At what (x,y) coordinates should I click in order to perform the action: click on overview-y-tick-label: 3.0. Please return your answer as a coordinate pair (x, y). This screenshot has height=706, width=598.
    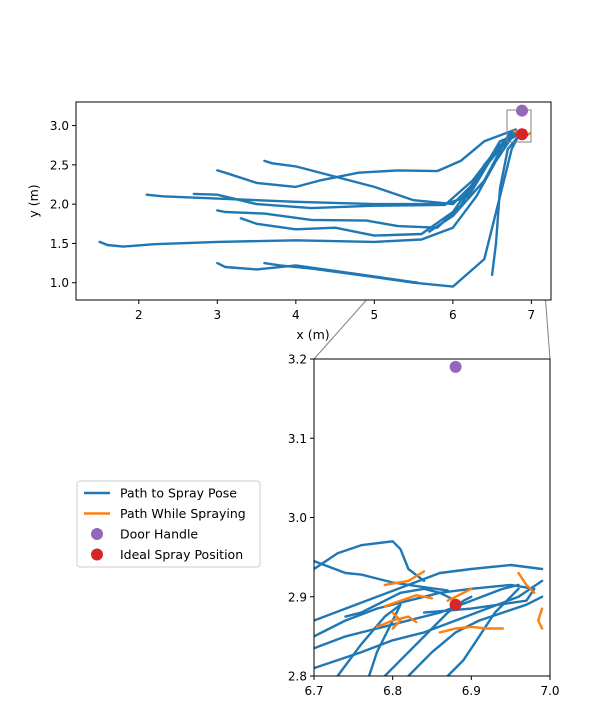
    Looking at the image, I should click on (59, 126).